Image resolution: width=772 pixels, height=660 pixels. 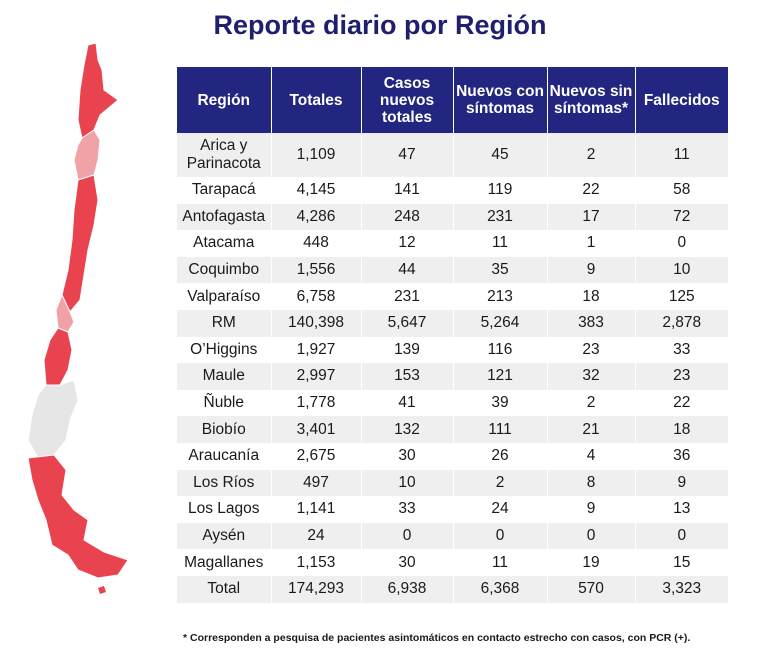 What do you see at coordinates (78, 516) in the screenshot?
I see `map-region-south` at bounding box center [78, 516].